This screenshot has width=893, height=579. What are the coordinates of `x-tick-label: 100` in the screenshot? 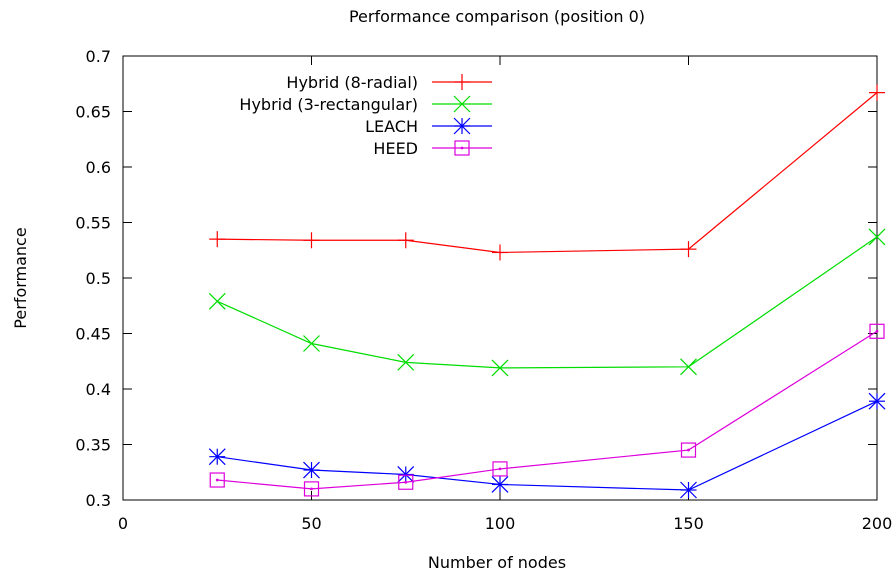 It's located at (500, 523).